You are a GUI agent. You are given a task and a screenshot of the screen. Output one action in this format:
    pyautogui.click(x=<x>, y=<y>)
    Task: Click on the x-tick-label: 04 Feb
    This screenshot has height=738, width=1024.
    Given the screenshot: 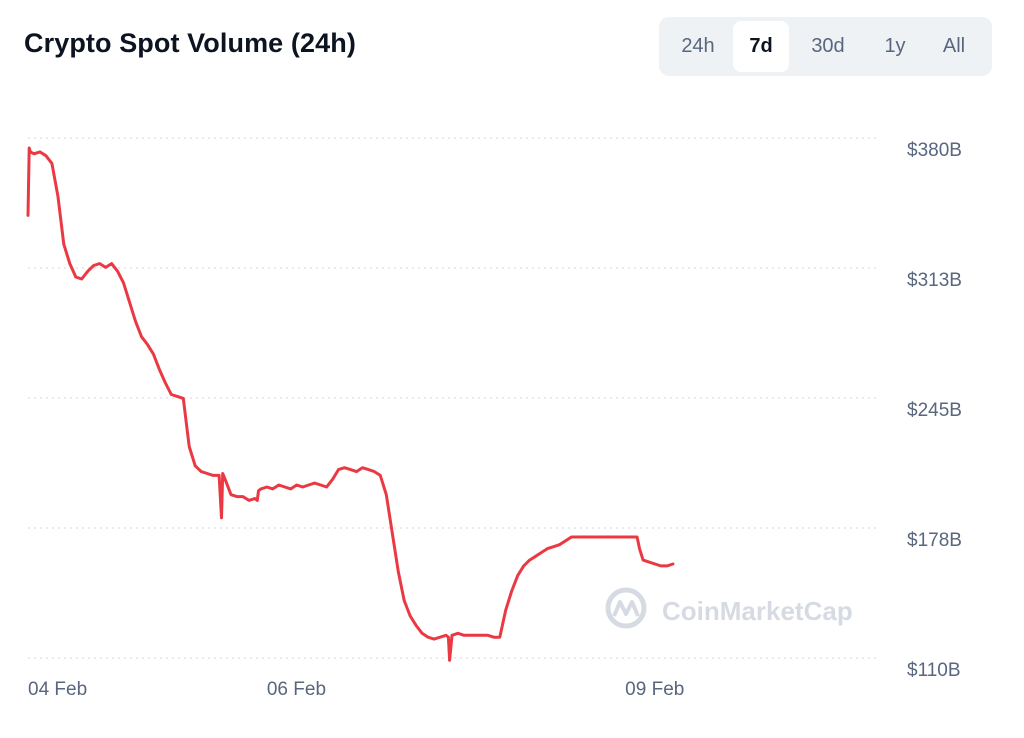 What is the action you would take?
    pyautogui.click(x=57, y=689)
    